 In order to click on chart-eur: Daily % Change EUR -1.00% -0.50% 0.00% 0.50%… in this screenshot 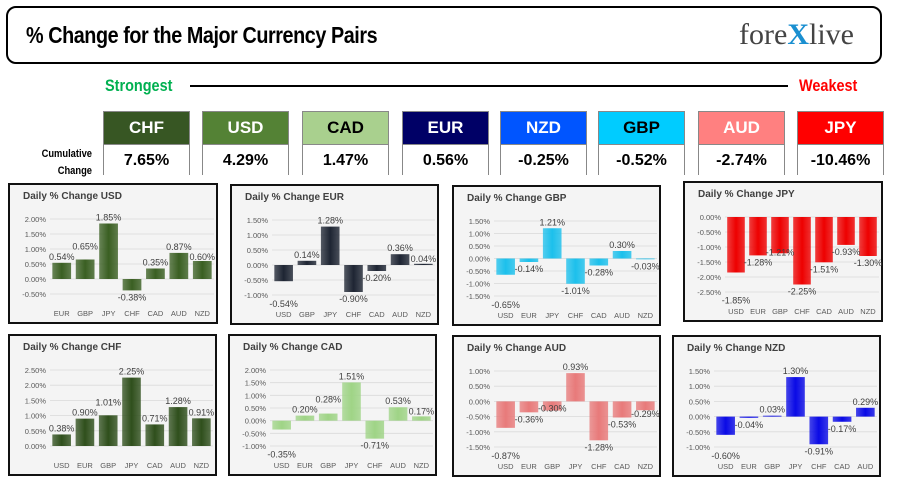, I will do `click(334, 254)`.